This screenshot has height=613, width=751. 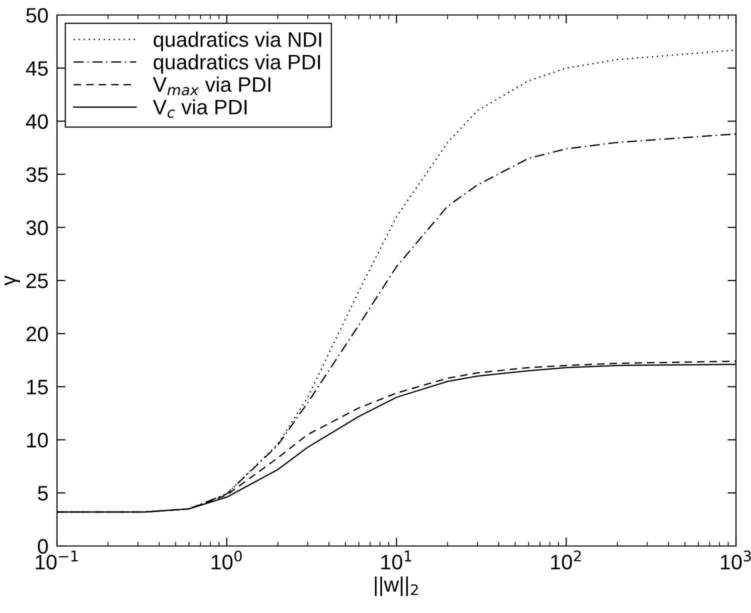 What do you see at coordinates (12, 280) in the screenshot?
I see `y-axis-title: γ` at bounding box center [12, 280].